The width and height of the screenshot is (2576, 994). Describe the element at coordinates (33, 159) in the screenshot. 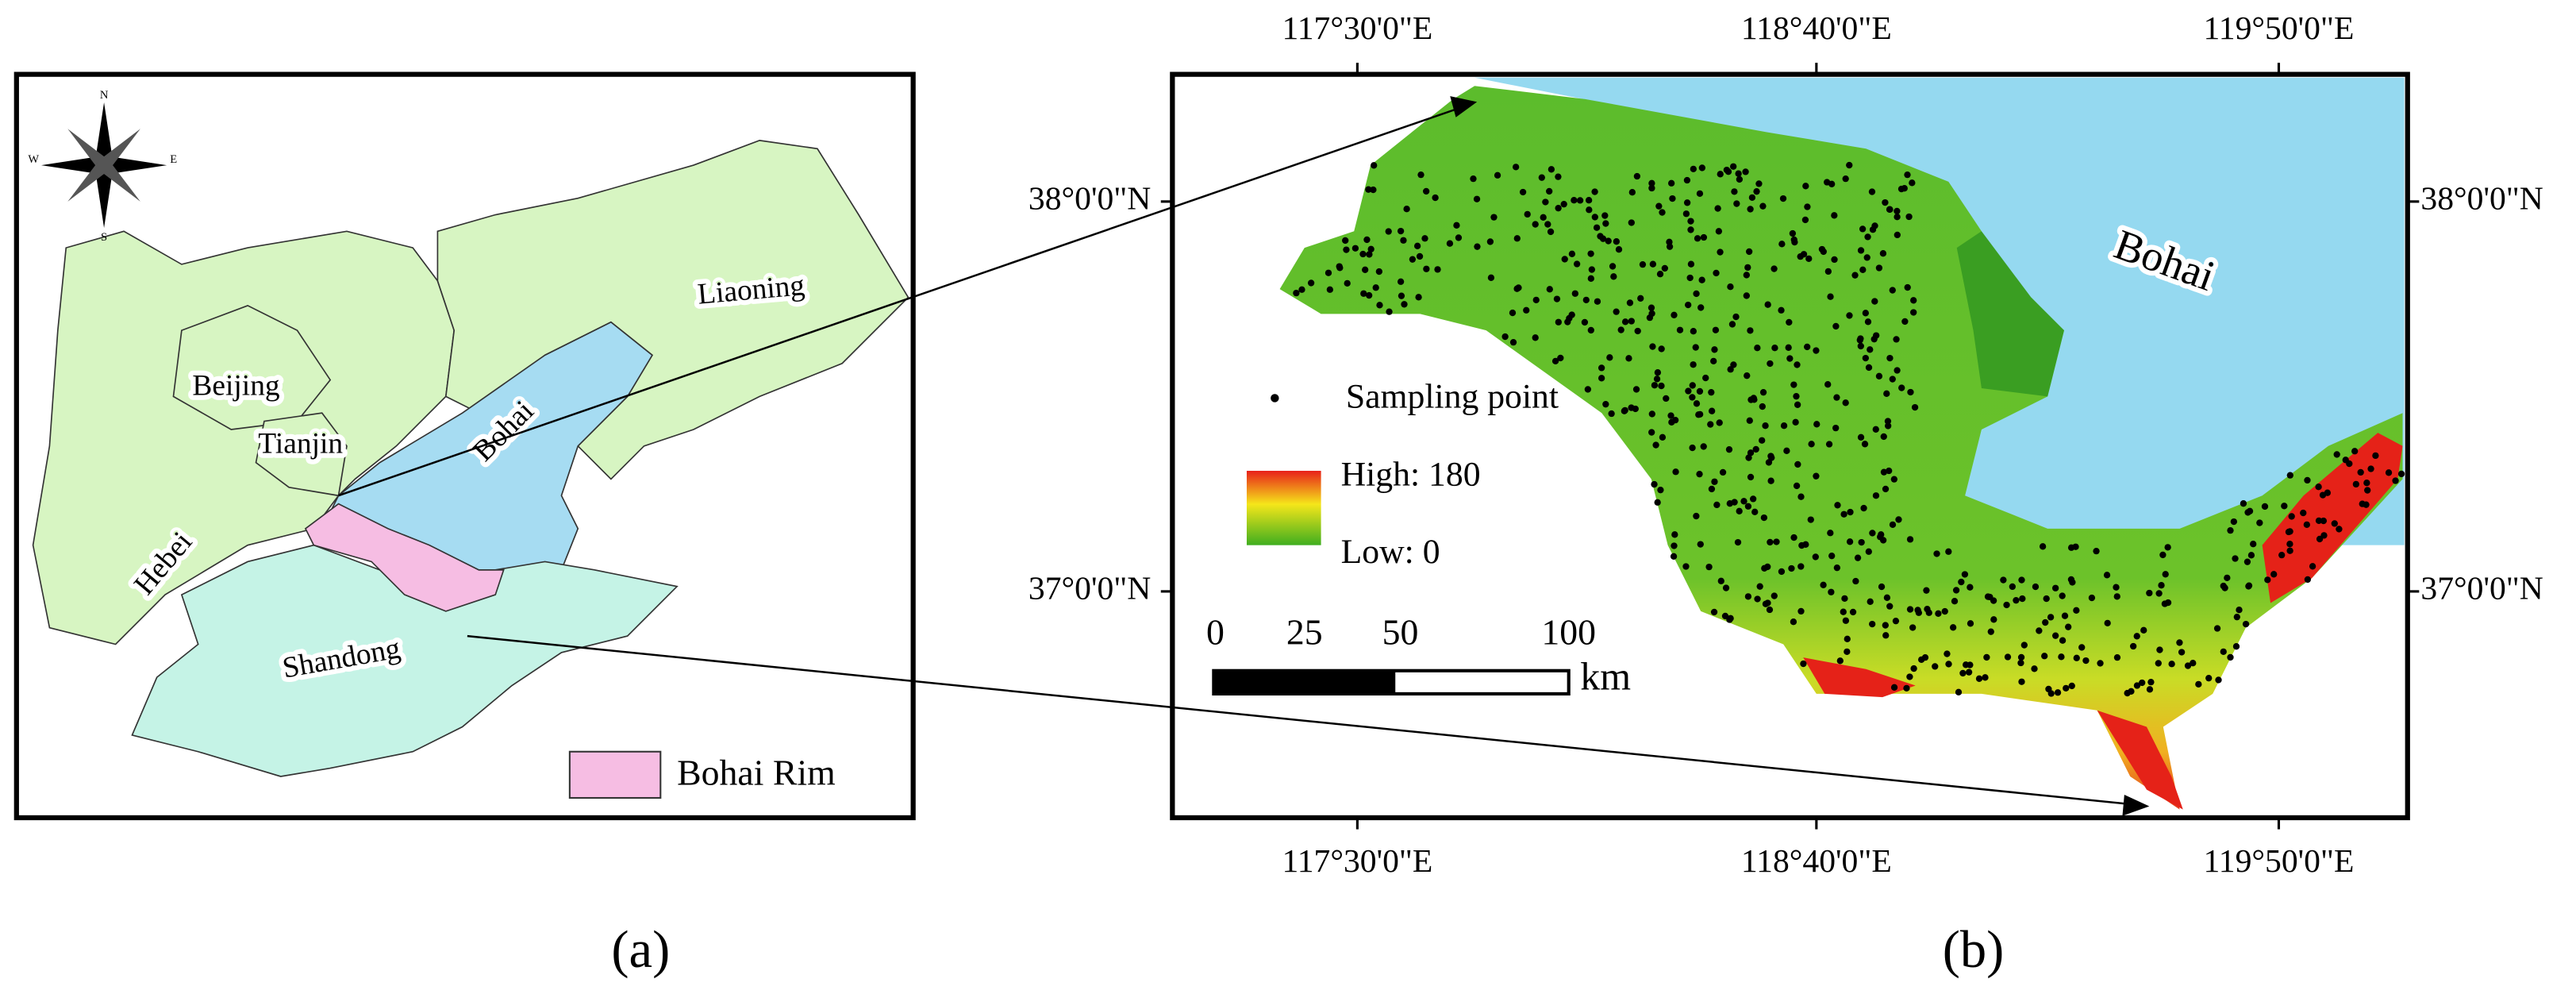

I see `compass-label: W` at that location.